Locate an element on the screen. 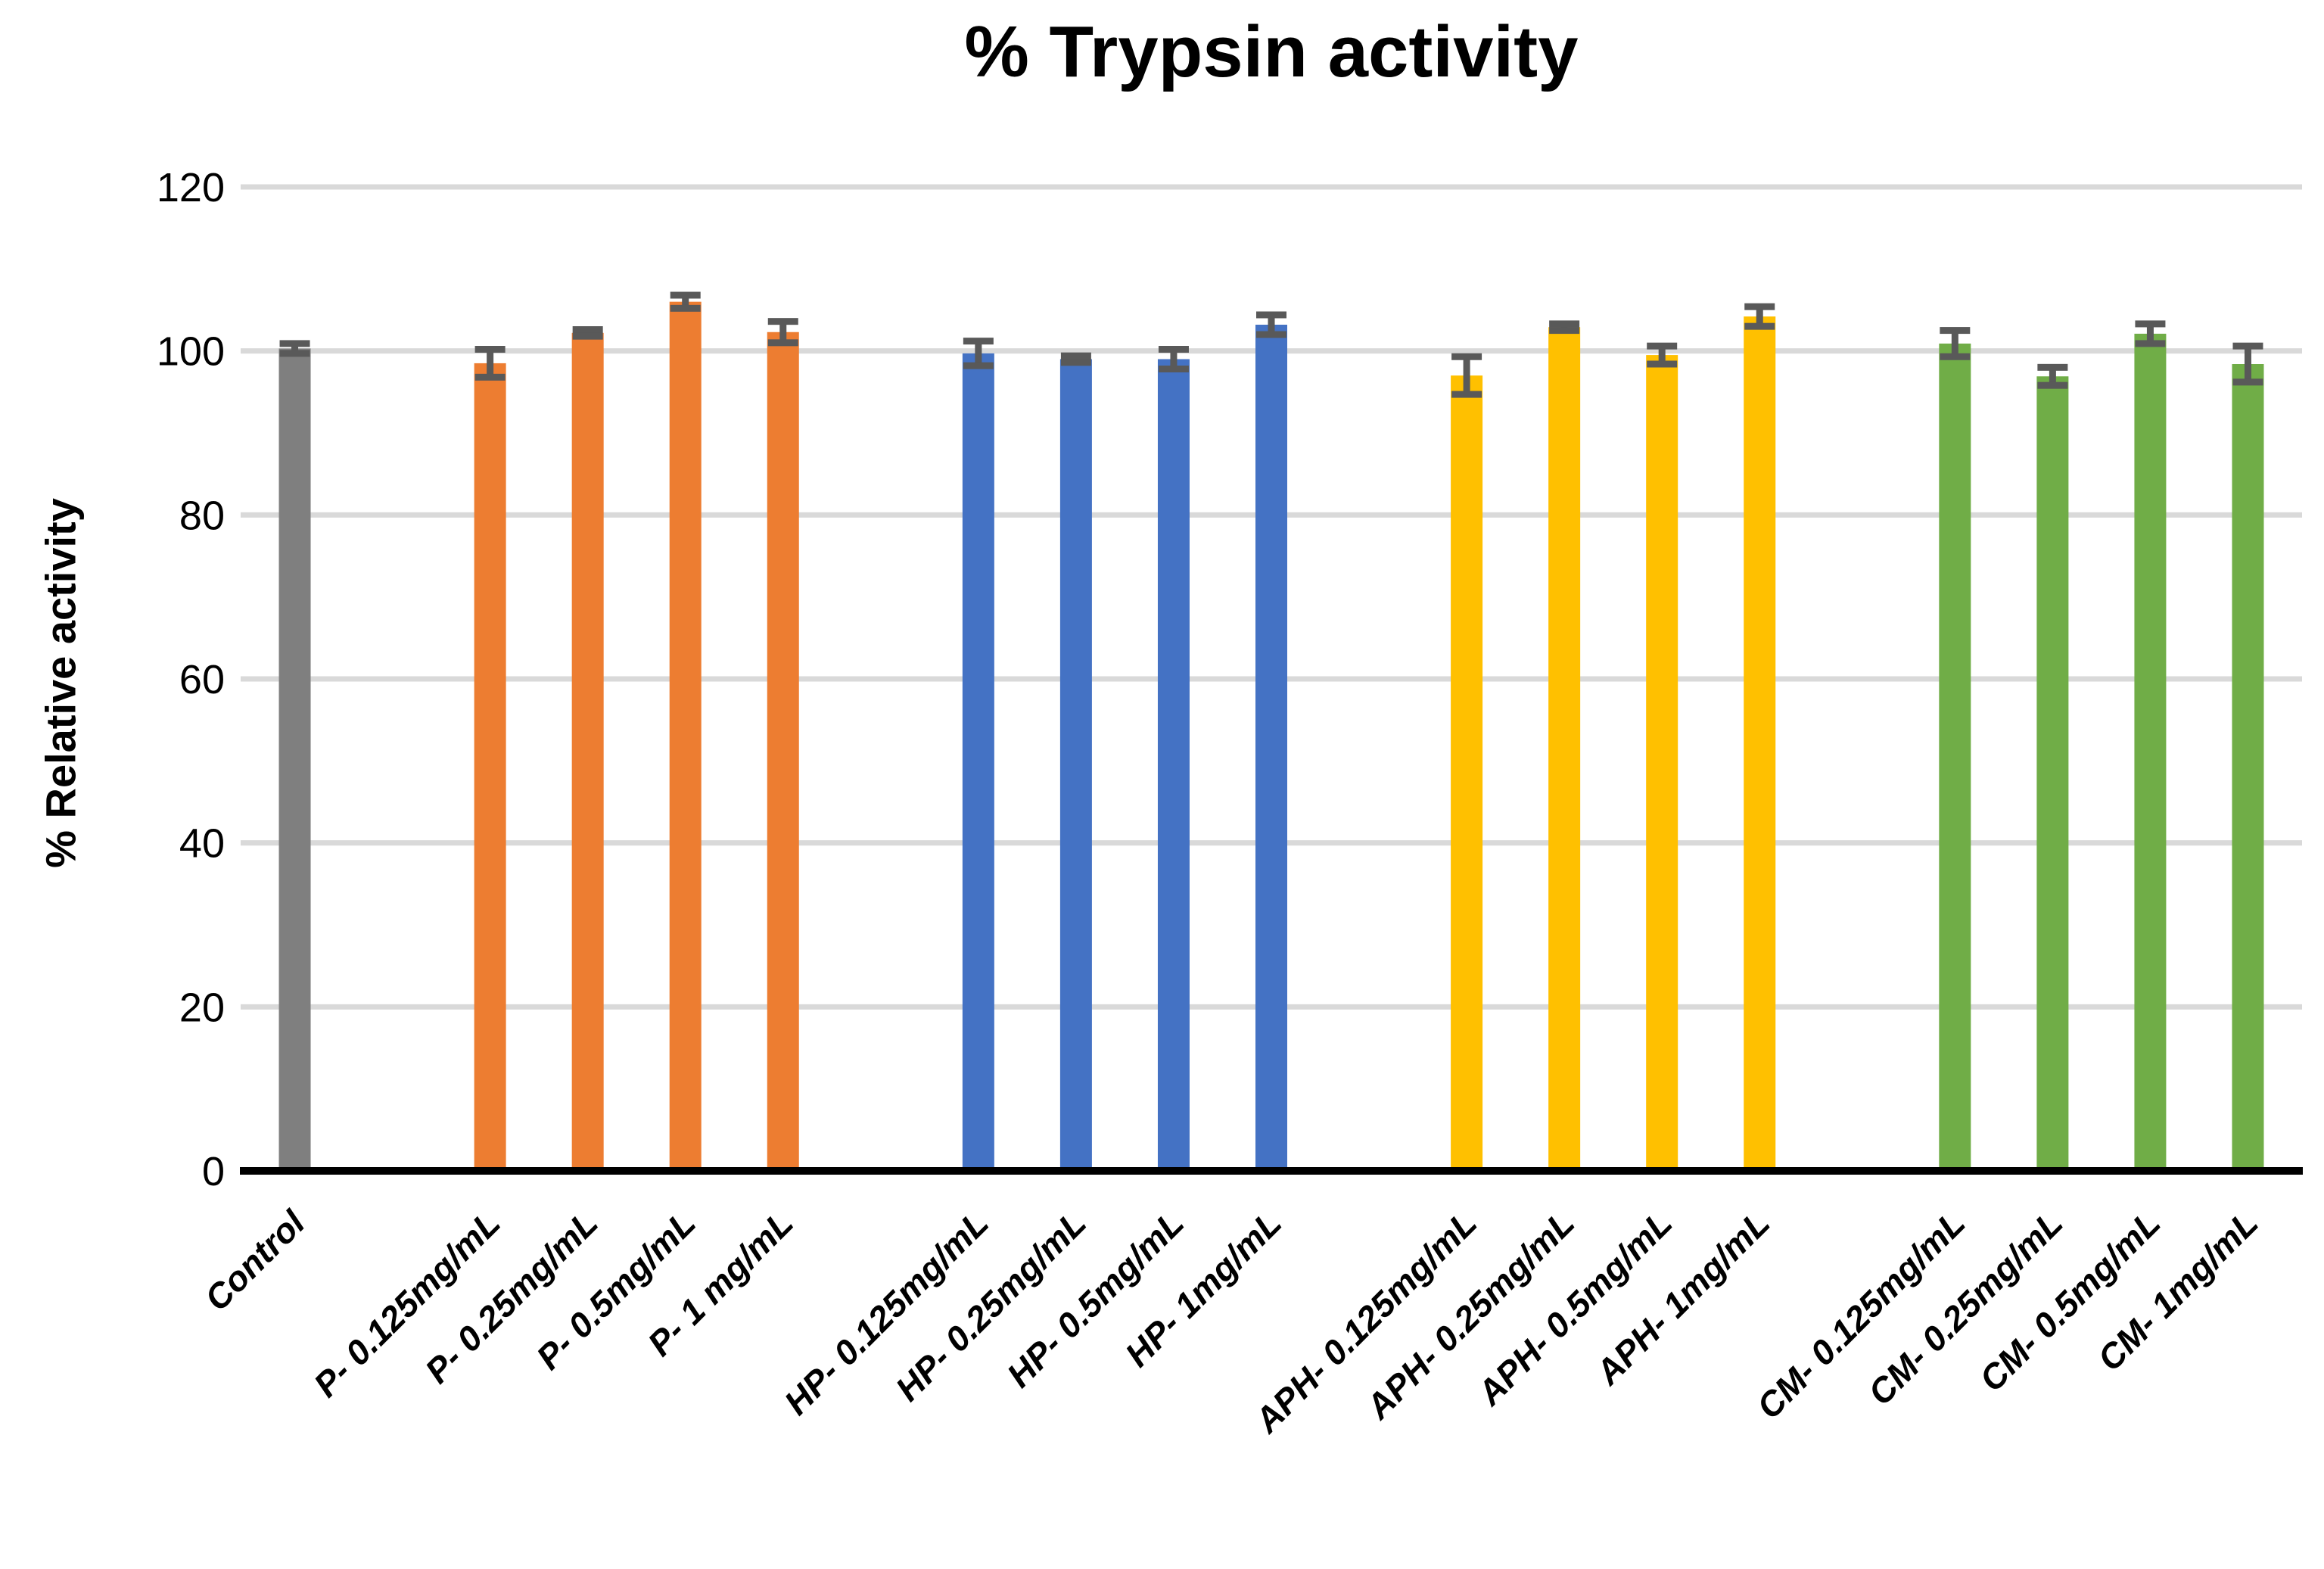 The width and height of the screenshot is (2324, 1569). bar-hp-0.125mg-ml is located at coordinates (978, 762).